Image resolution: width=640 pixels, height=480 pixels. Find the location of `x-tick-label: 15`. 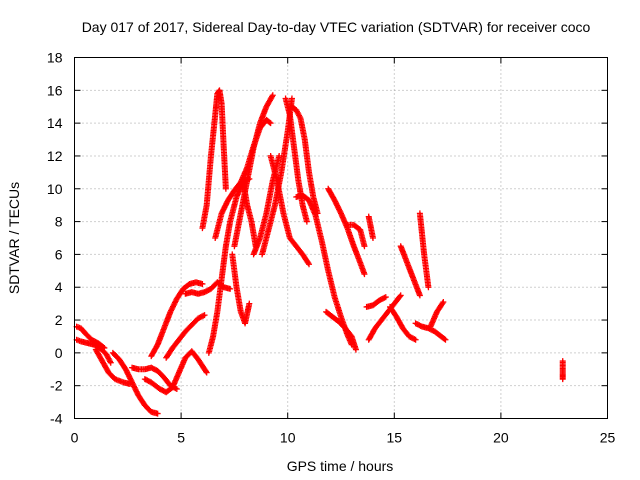

x-tick-label: 15 is located at coordinates (395, 438).